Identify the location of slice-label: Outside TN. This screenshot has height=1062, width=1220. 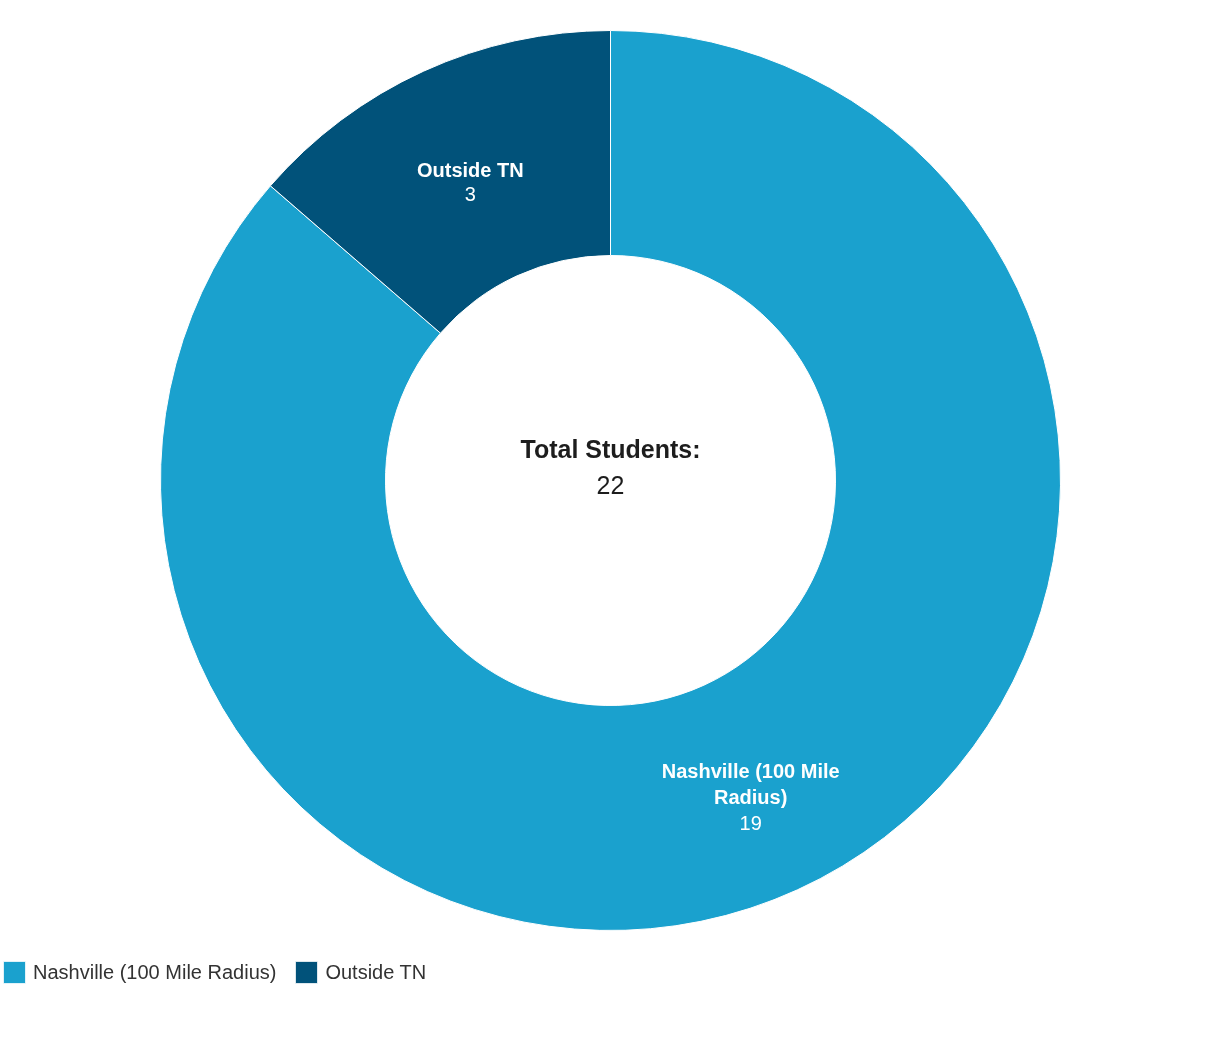
(470, 170).